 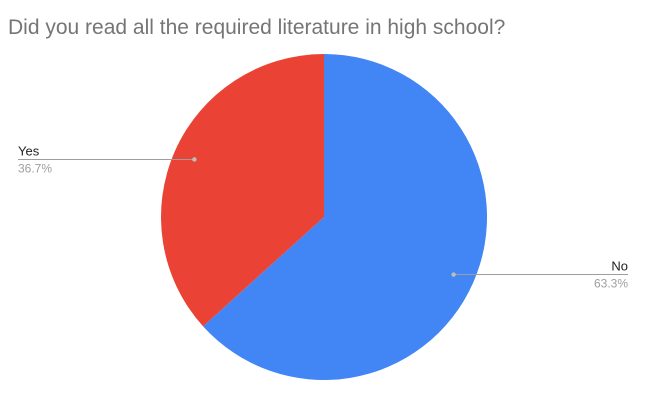 What do you see at coordinates (35, 168) in the screenshot?
I see `slice-percent-yes: 36.7%` at bounding box center [35, 168].